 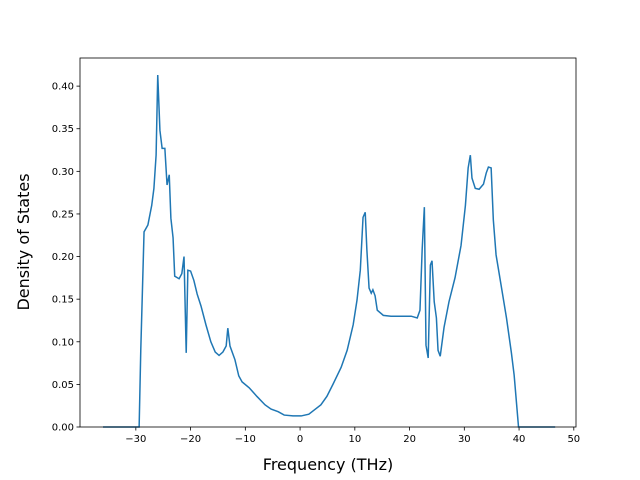 What do you see at coordinates (63, 428) in the screenshot?
I see `y-tick-label: 0.00` at bounding box center [63, 428].